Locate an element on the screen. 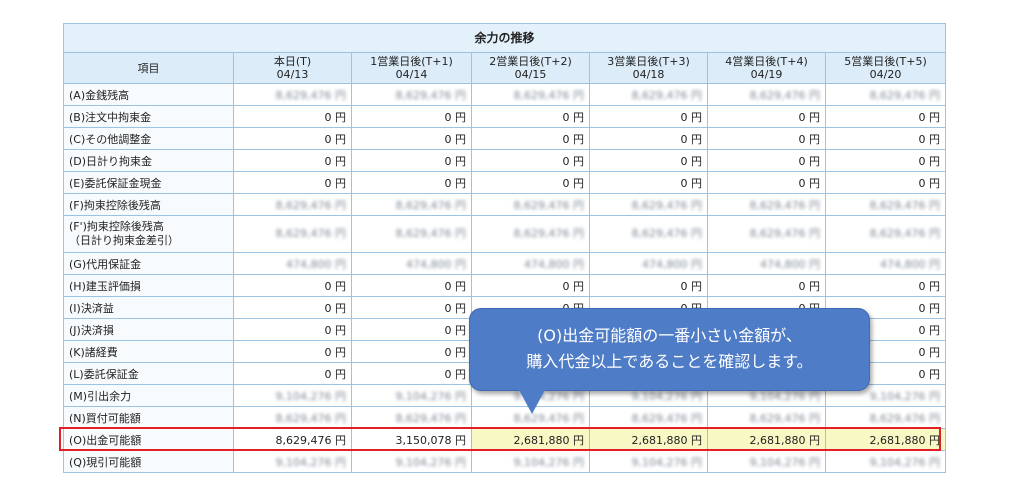  row-label-text: (Q)現引可能額 is located at coordinates (105, 462).